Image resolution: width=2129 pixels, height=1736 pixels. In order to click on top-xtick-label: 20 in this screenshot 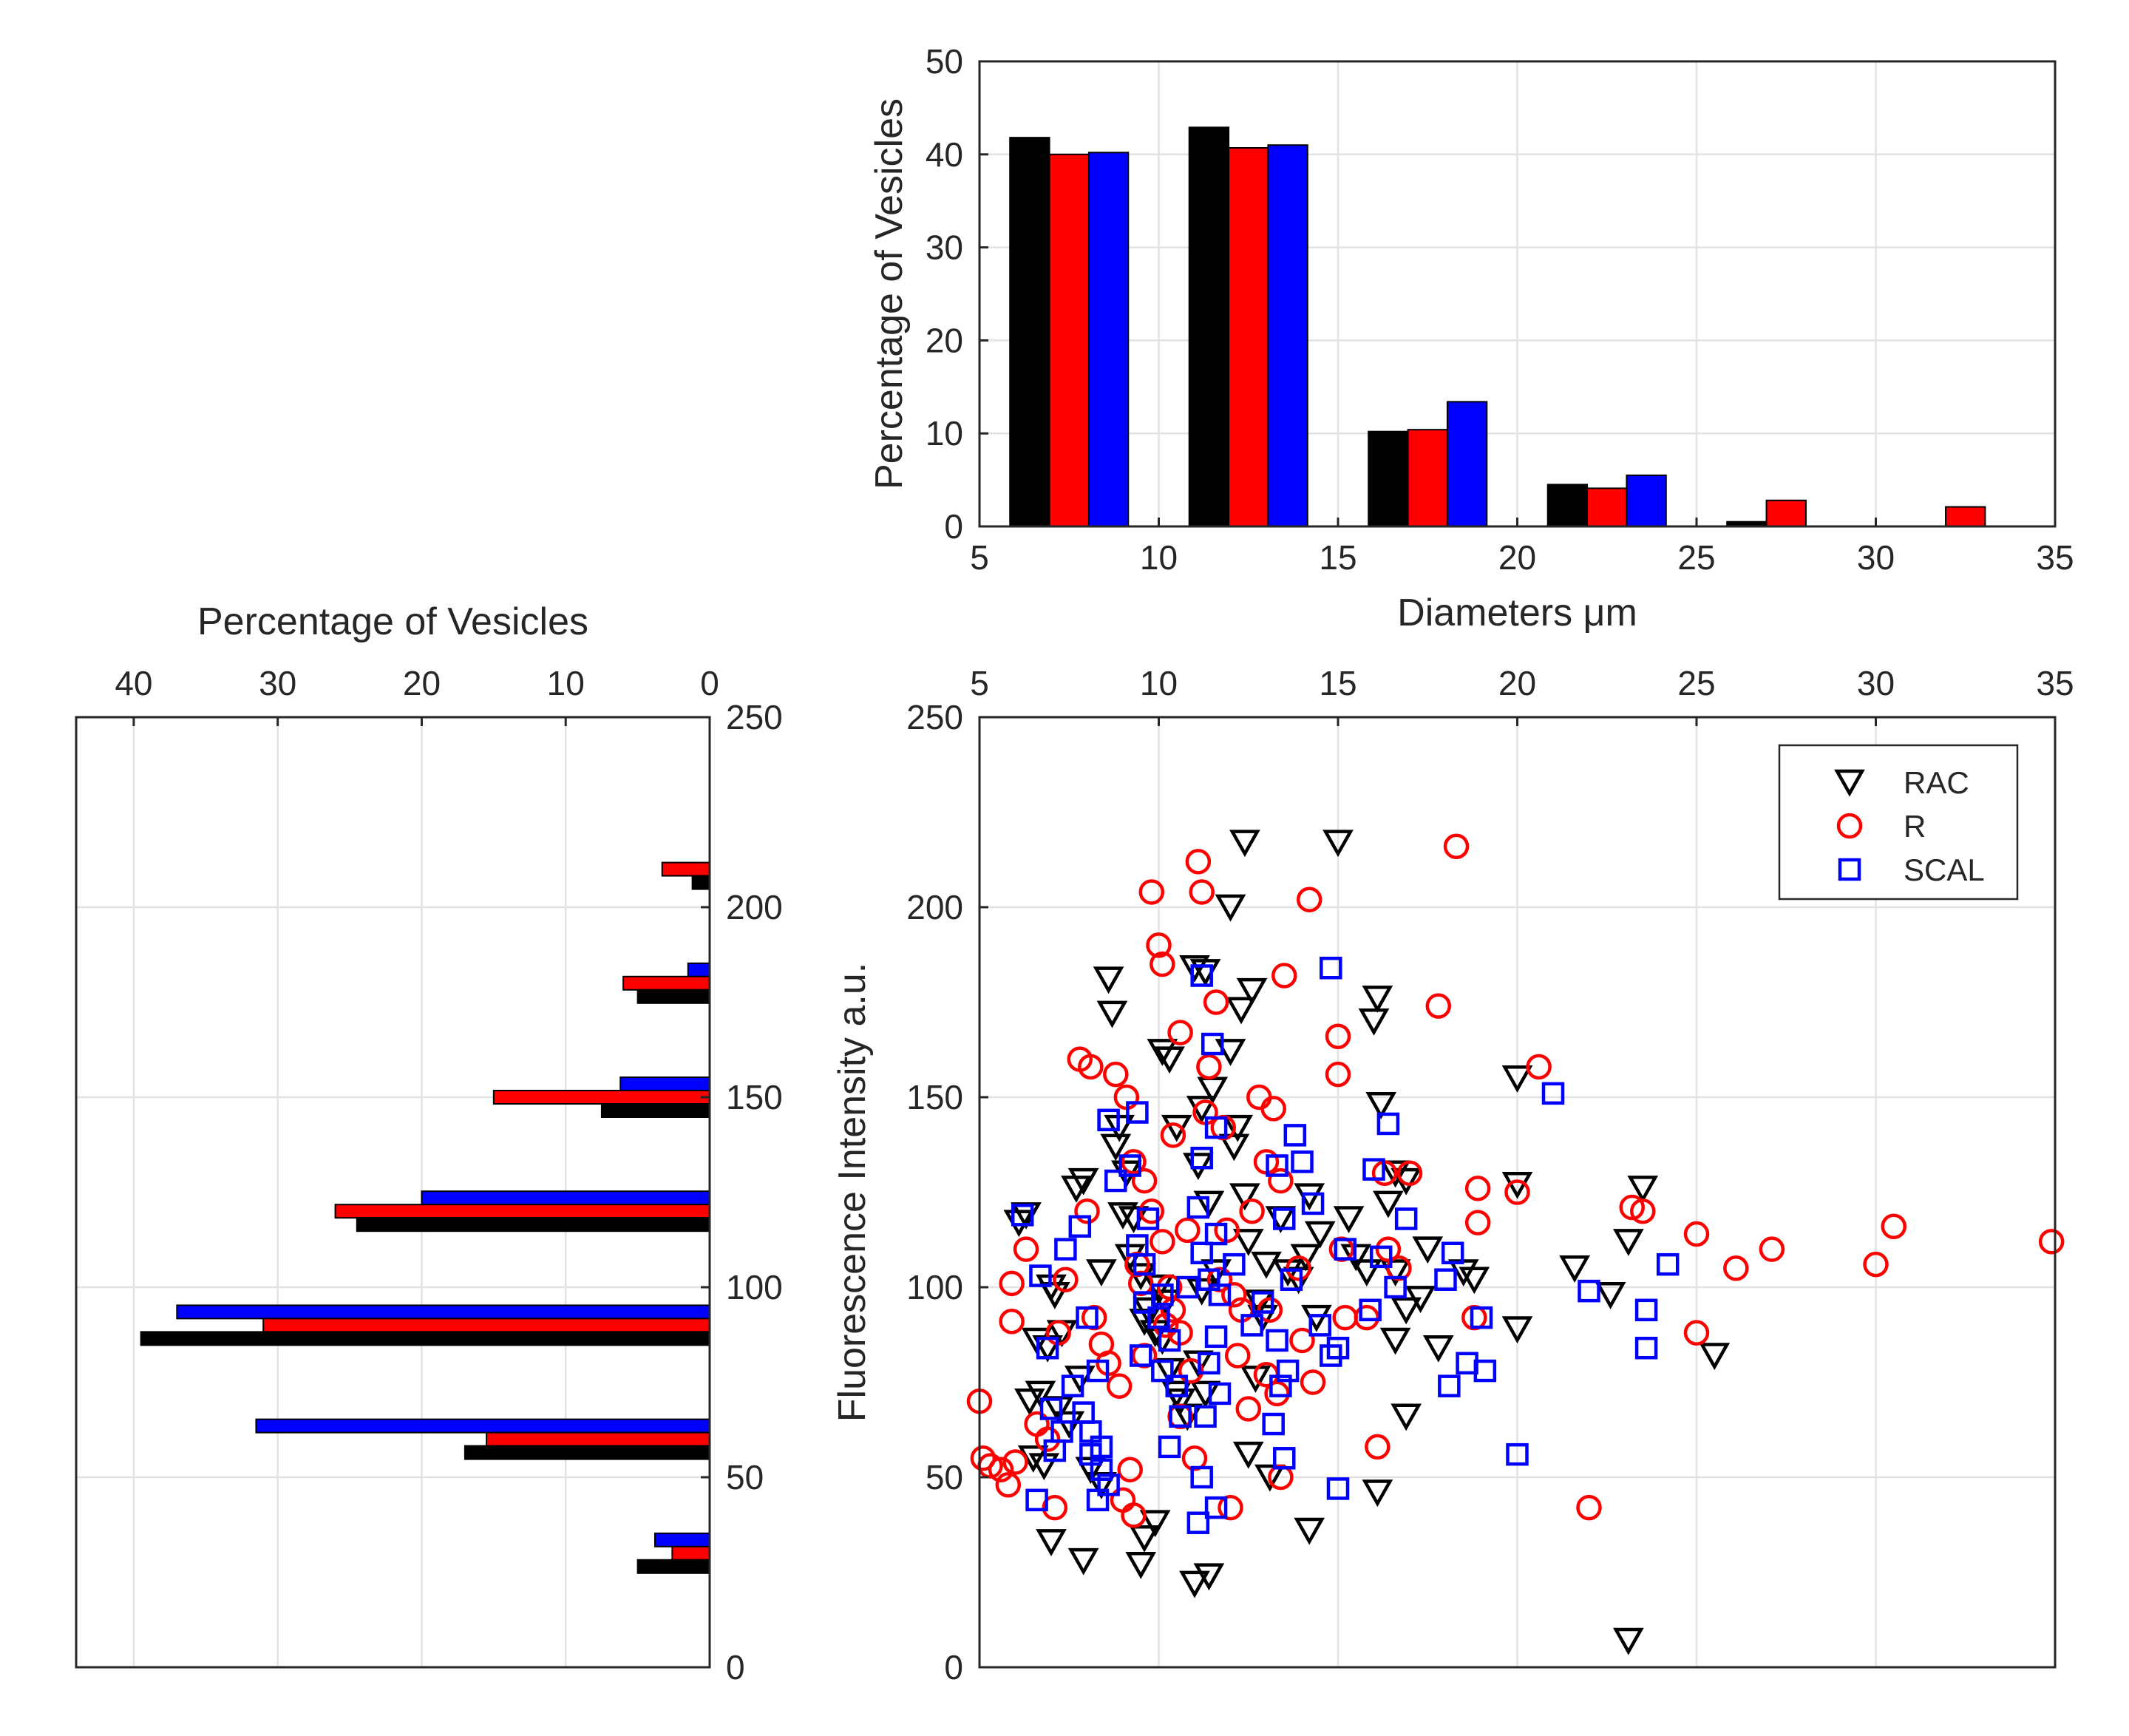, I will do `click(1517, 557)`.